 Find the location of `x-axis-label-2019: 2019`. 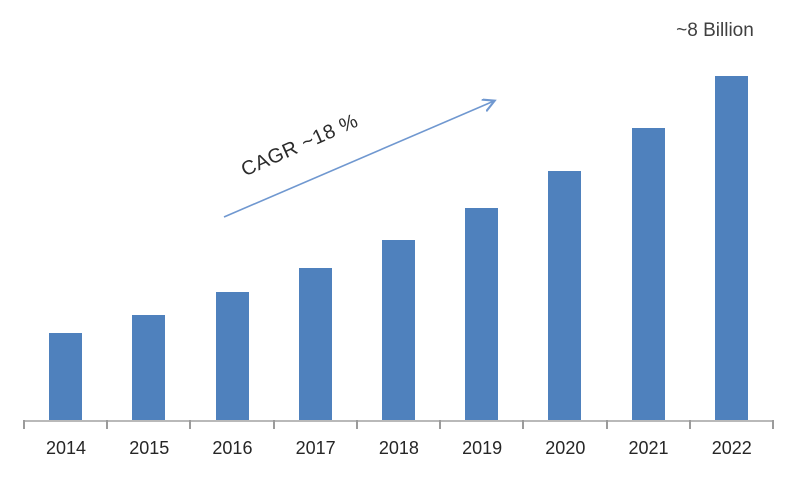

x-axis-label-2019: 2019 is located at coordinates (482, 448).